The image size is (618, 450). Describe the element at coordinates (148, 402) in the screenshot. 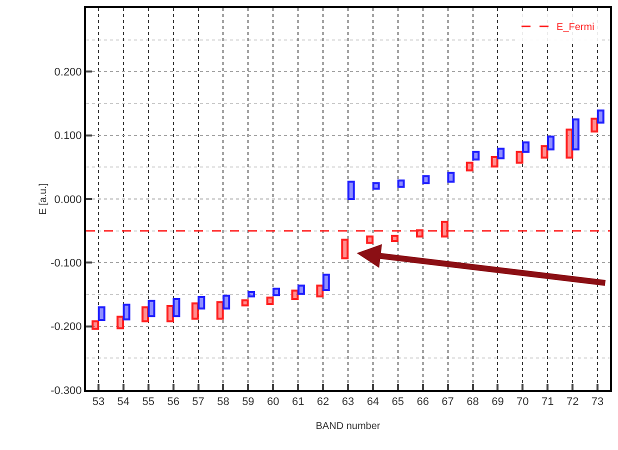

I see `x-tick-label: 55` at that location.